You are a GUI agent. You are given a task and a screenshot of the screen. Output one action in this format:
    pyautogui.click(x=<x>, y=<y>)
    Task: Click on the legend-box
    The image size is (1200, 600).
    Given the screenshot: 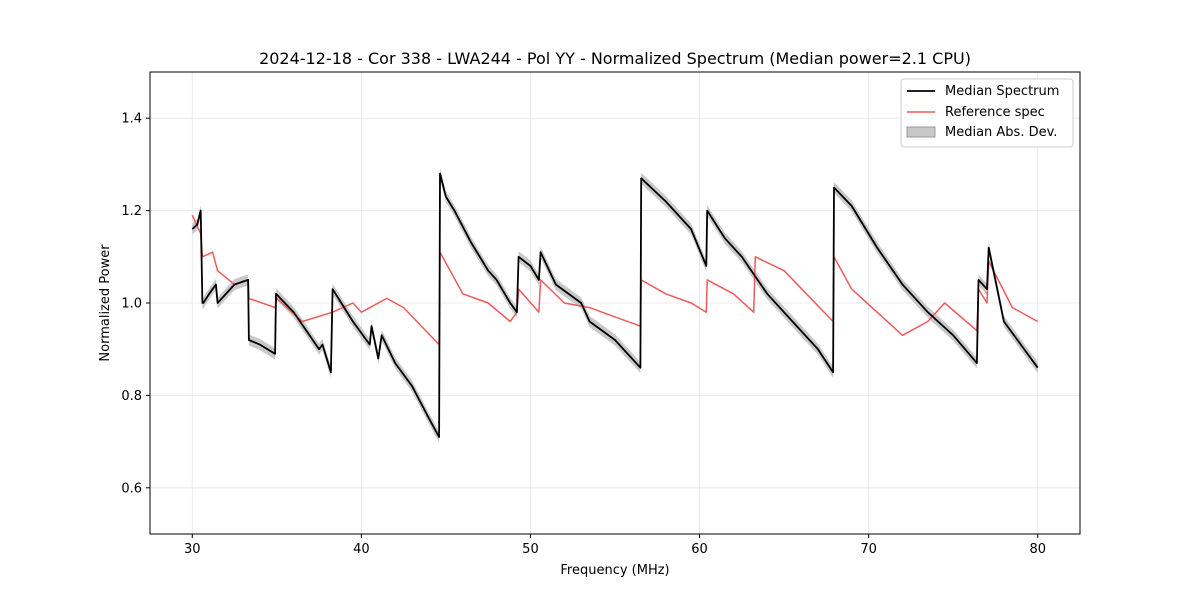 What is the action you would take?
    pyautogui.click(x=987, y=113)
    